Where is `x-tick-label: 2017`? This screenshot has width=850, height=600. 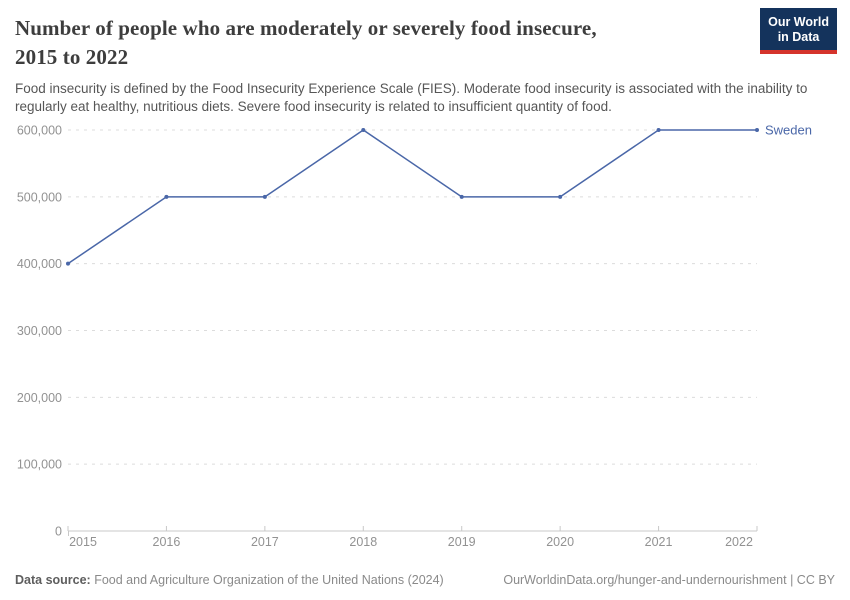
x-tick-label: 2017 is located at coordinates (265, 542).